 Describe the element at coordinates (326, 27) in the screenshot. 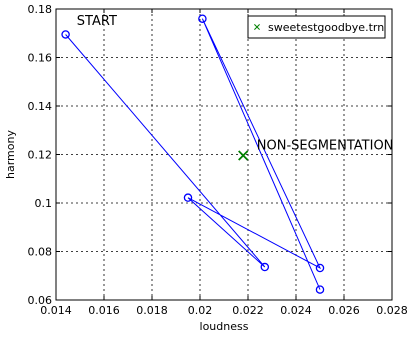

I see `legend-label: sweetestgoodbye.trn` at that location.